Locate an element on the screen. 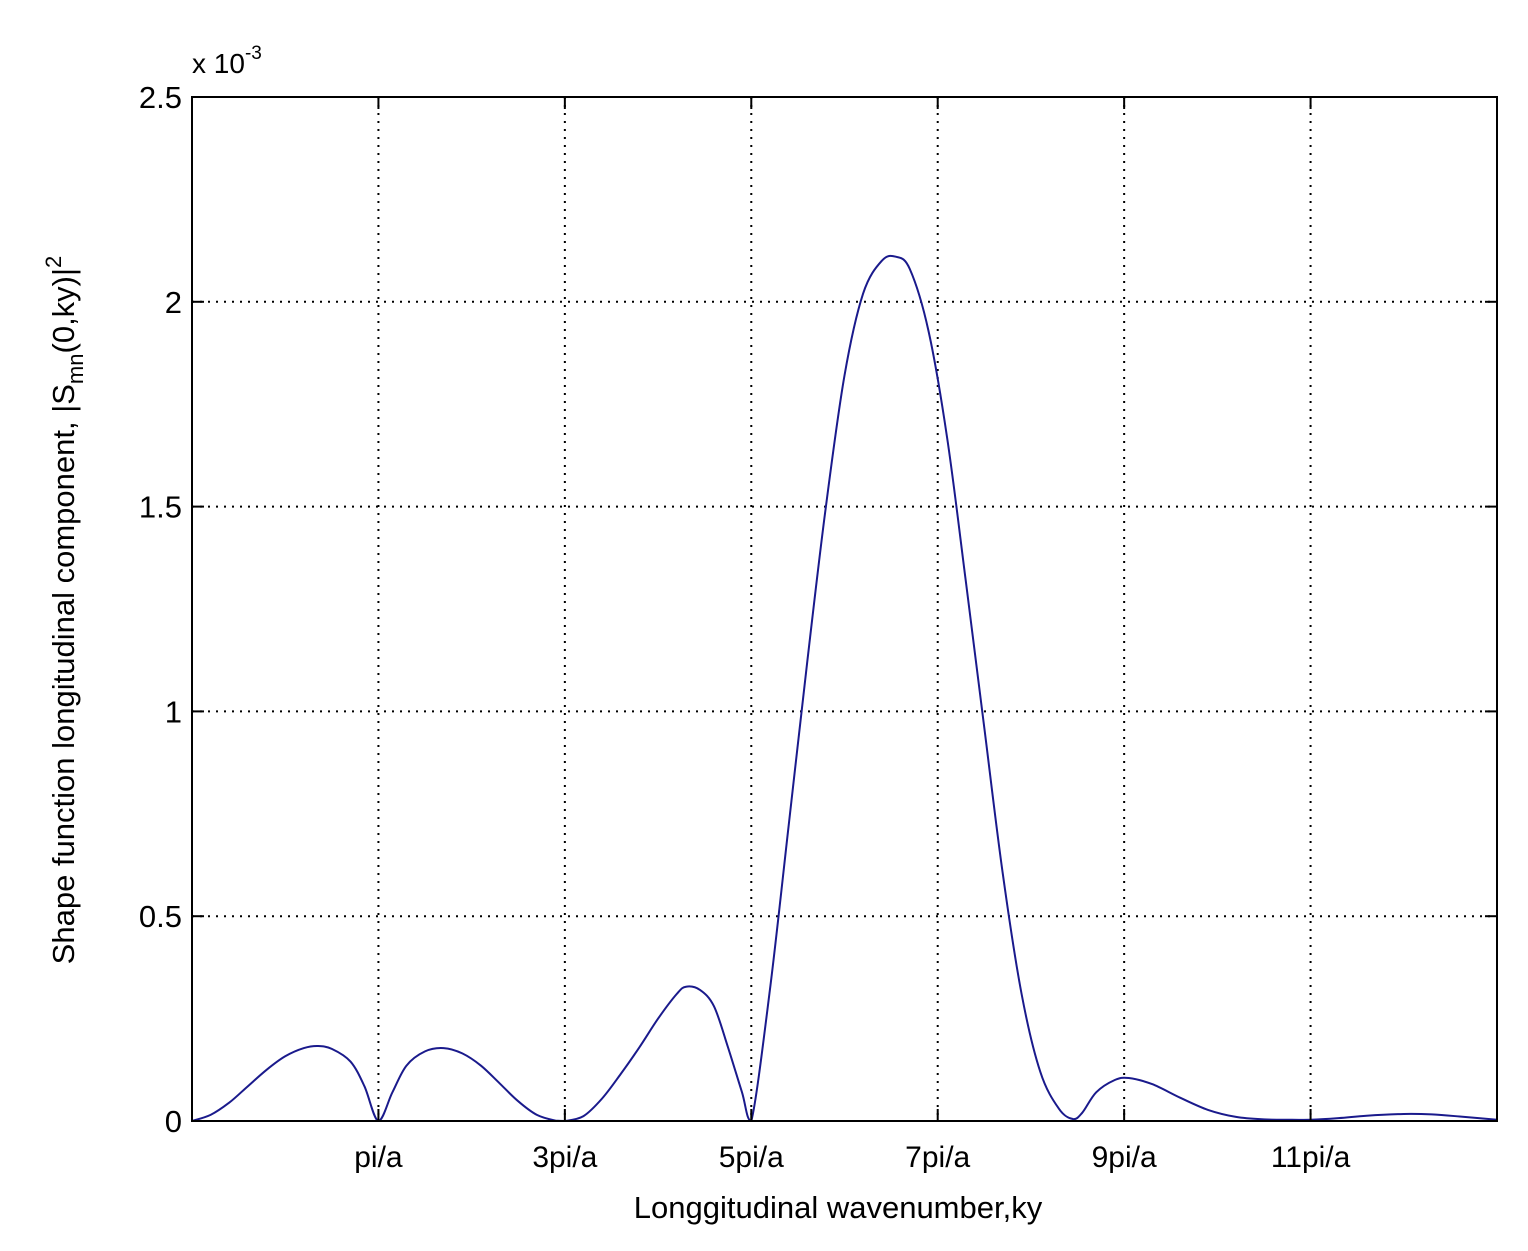 The image size is (1528, 1251). y-tick-label: 0.5 is located at coordinates (160, 916).